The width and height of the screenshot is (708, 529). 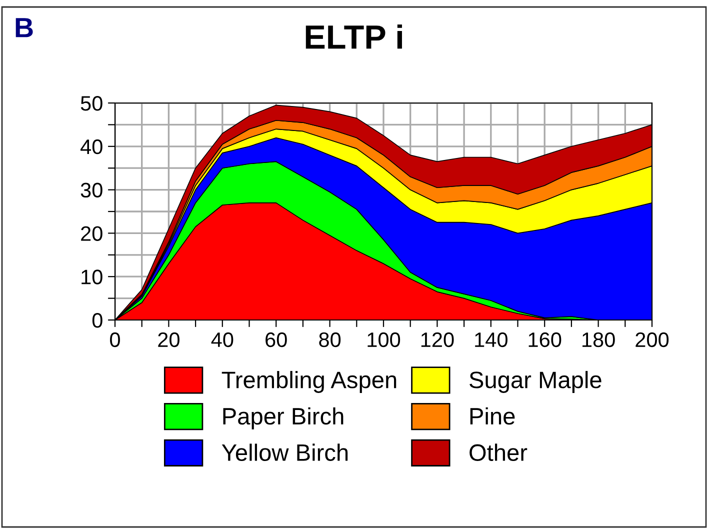 What do you see at coordinates (598, 340) in the screenshot?
I see `x-tick-label: 180` at bounding box center [598, 340].